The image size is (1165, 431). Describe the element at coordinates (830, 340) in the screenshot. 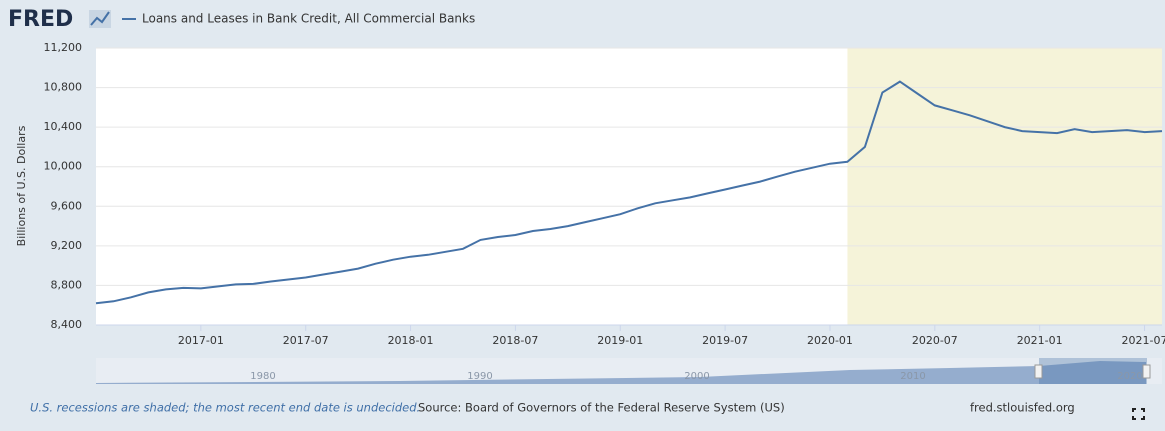

I see `x-tick-label: 2020-01` at that location.